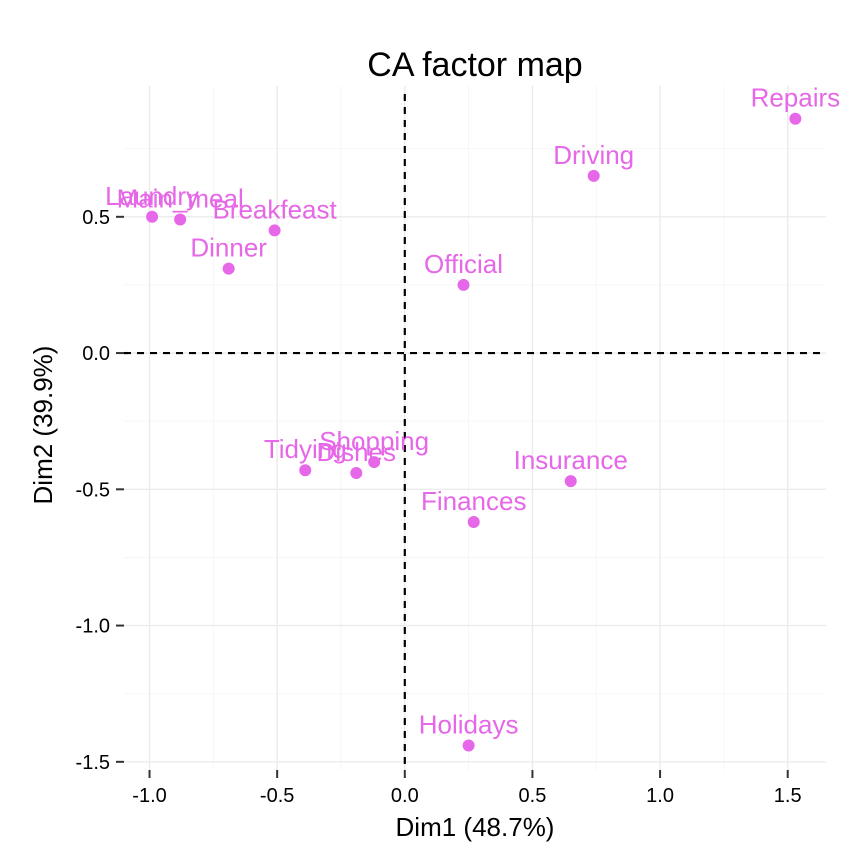 This screenshot has height=864, width=864. Describe the element at coordinates (356, 452) in the screenshot. I see `point-label: Dishes` at that location.